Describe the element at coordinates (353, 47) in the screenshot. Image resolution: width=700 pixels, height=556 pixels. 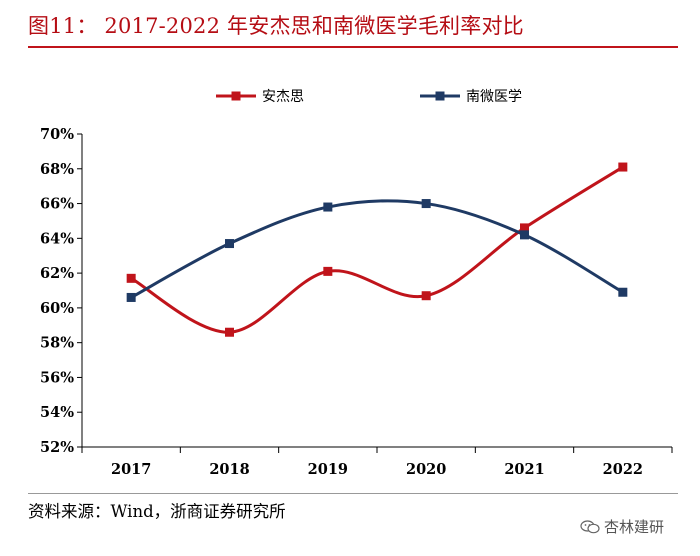
I see `title-underline` at that location.